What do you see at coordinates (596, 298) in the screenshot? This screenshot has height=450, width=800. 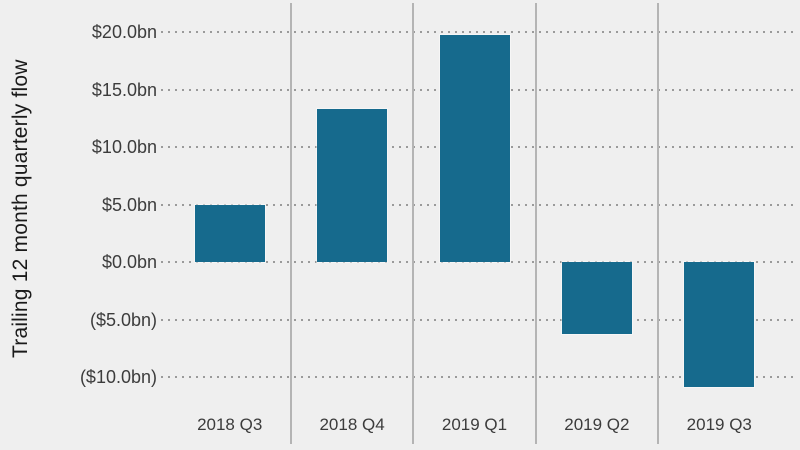 I see `bar-2019-q2` at bounding box center [596, 298].